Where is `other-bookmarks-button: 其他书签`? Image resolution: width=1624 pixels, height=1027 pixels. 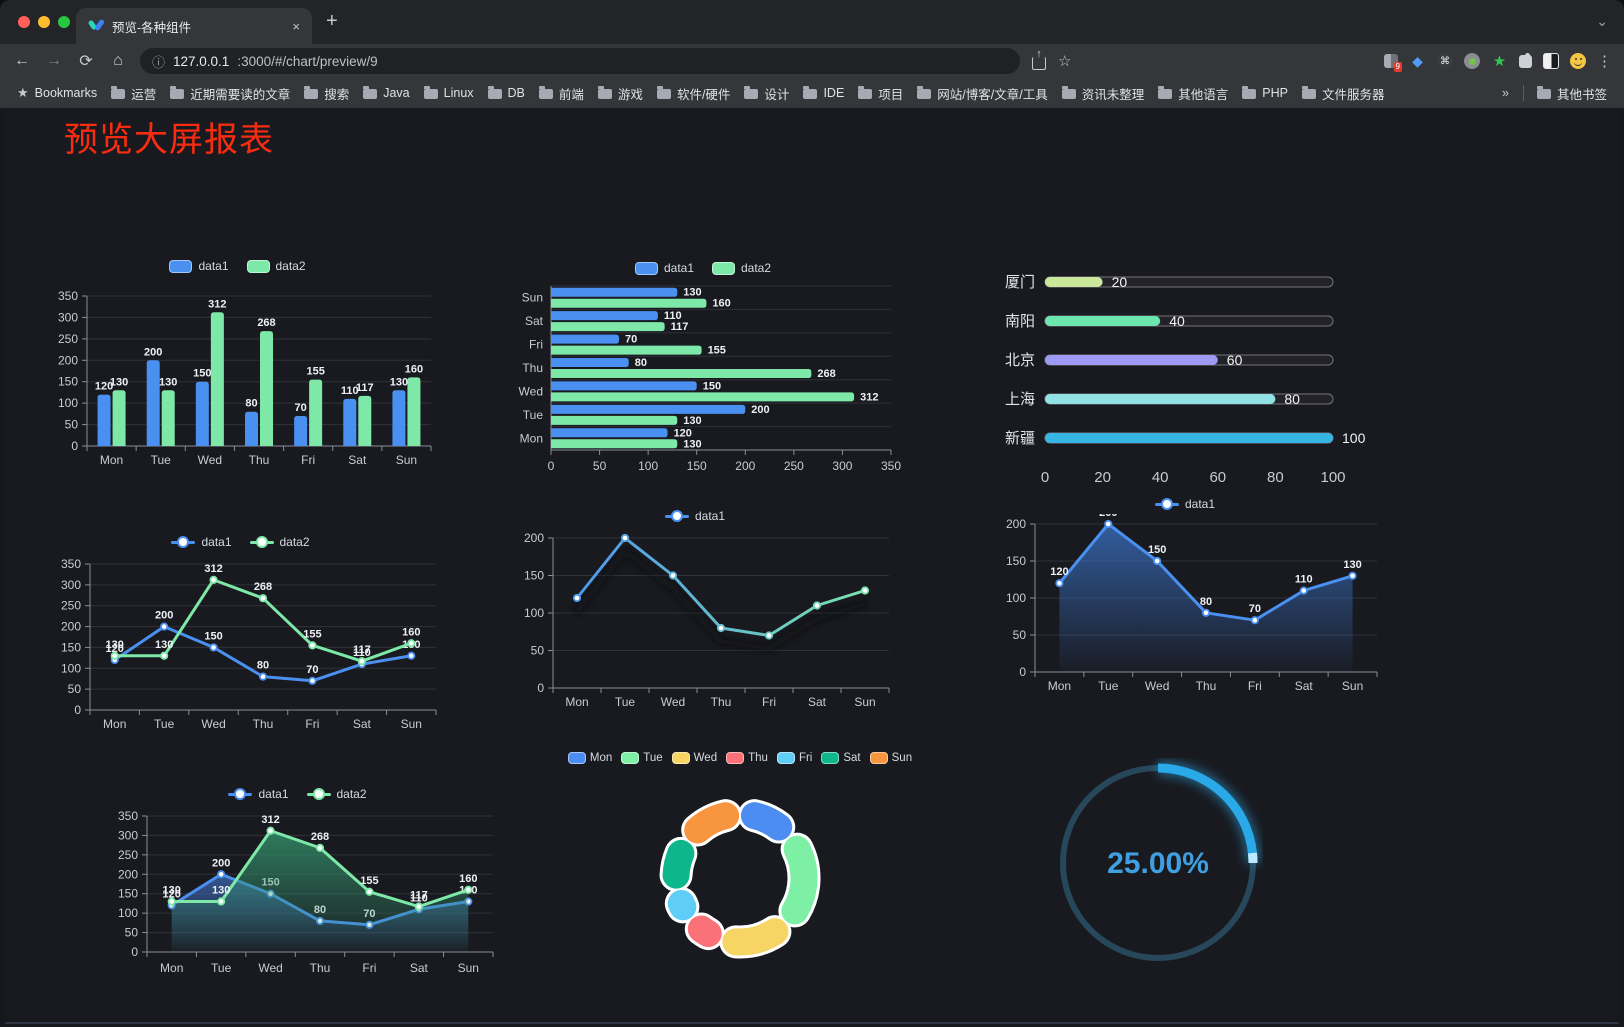
other-bookmarks-button: 其他书签 is located at coordinates (1572, 93).